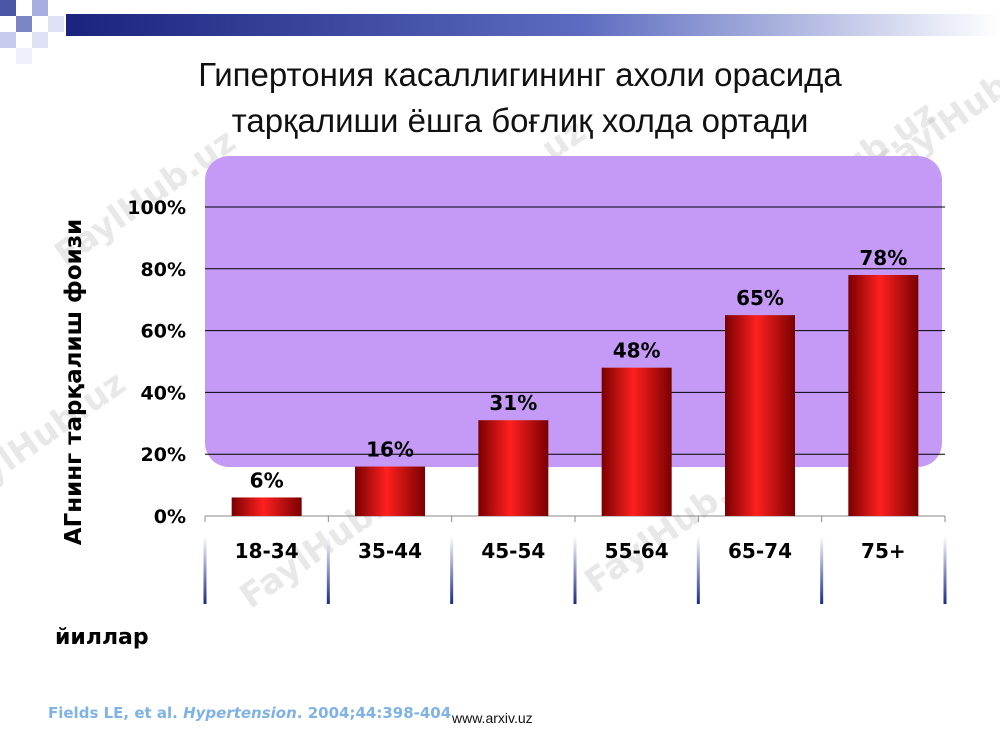 Image resolution: width=1000 pixels, height=750 pixels. Describe the element at coordinates (390, 450) in the screenshot. I see `data-label: 16%` at that location.